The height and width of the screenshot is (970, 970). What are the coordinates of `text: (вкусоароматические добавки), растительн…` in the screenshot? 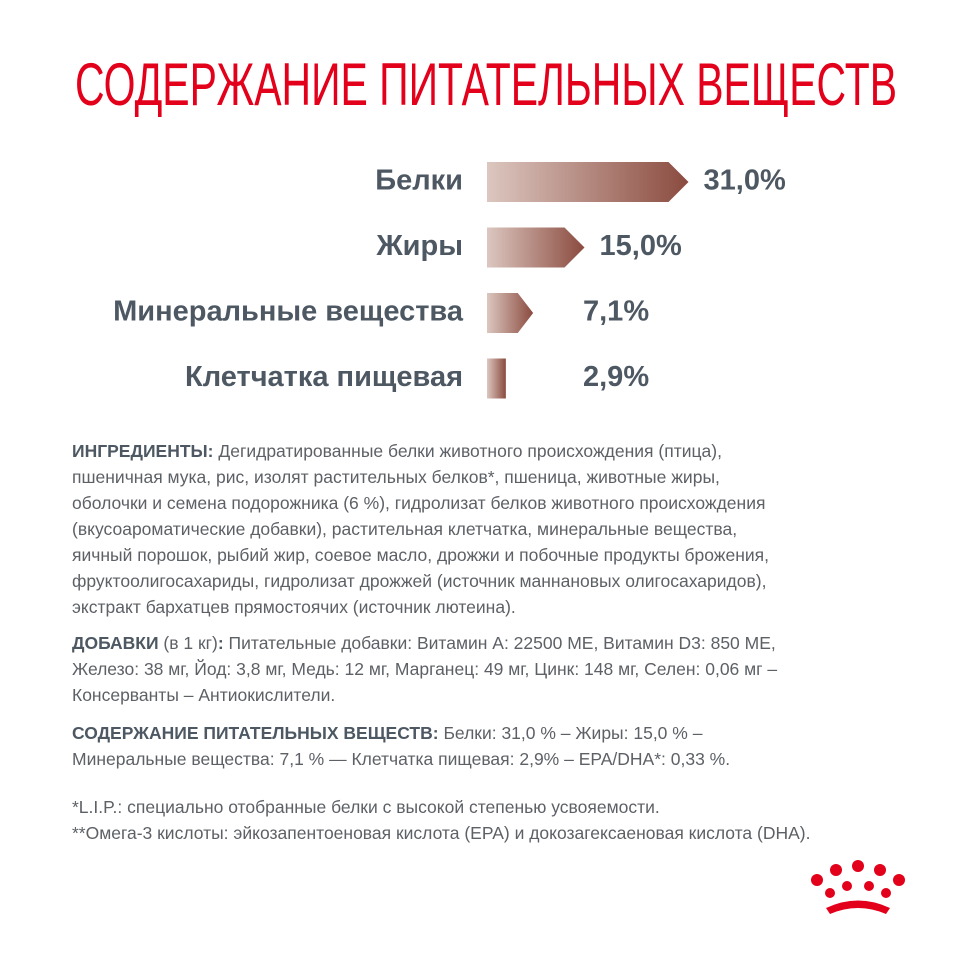 It's located at (405, 529).